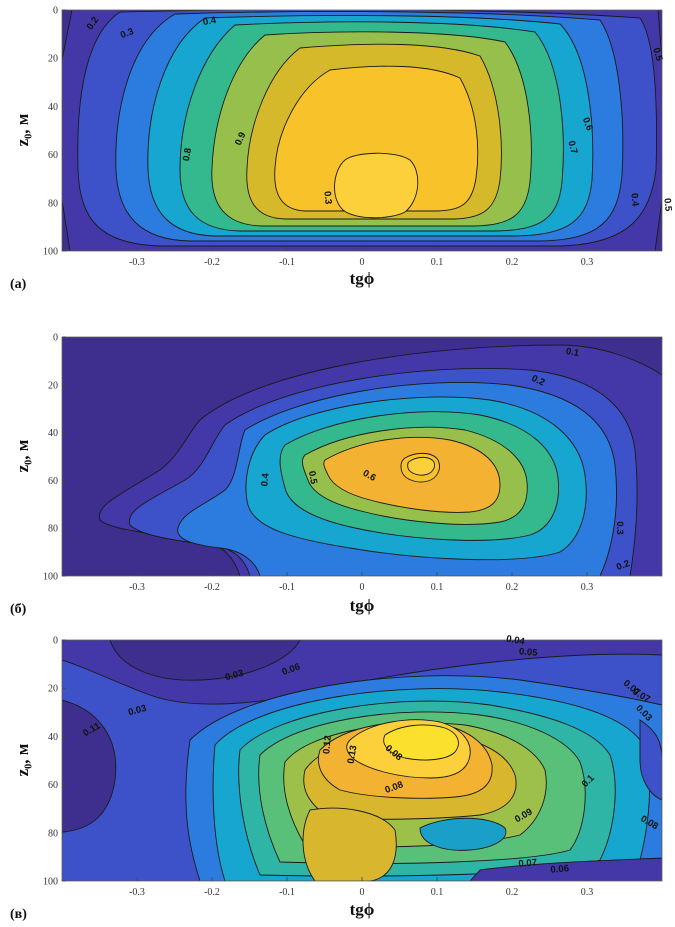 The width and height of the screenshot is (675, 927). Describe the element at coordinates (573, 352) in the screenshot. I see `contour-label: 0.1` at that location.